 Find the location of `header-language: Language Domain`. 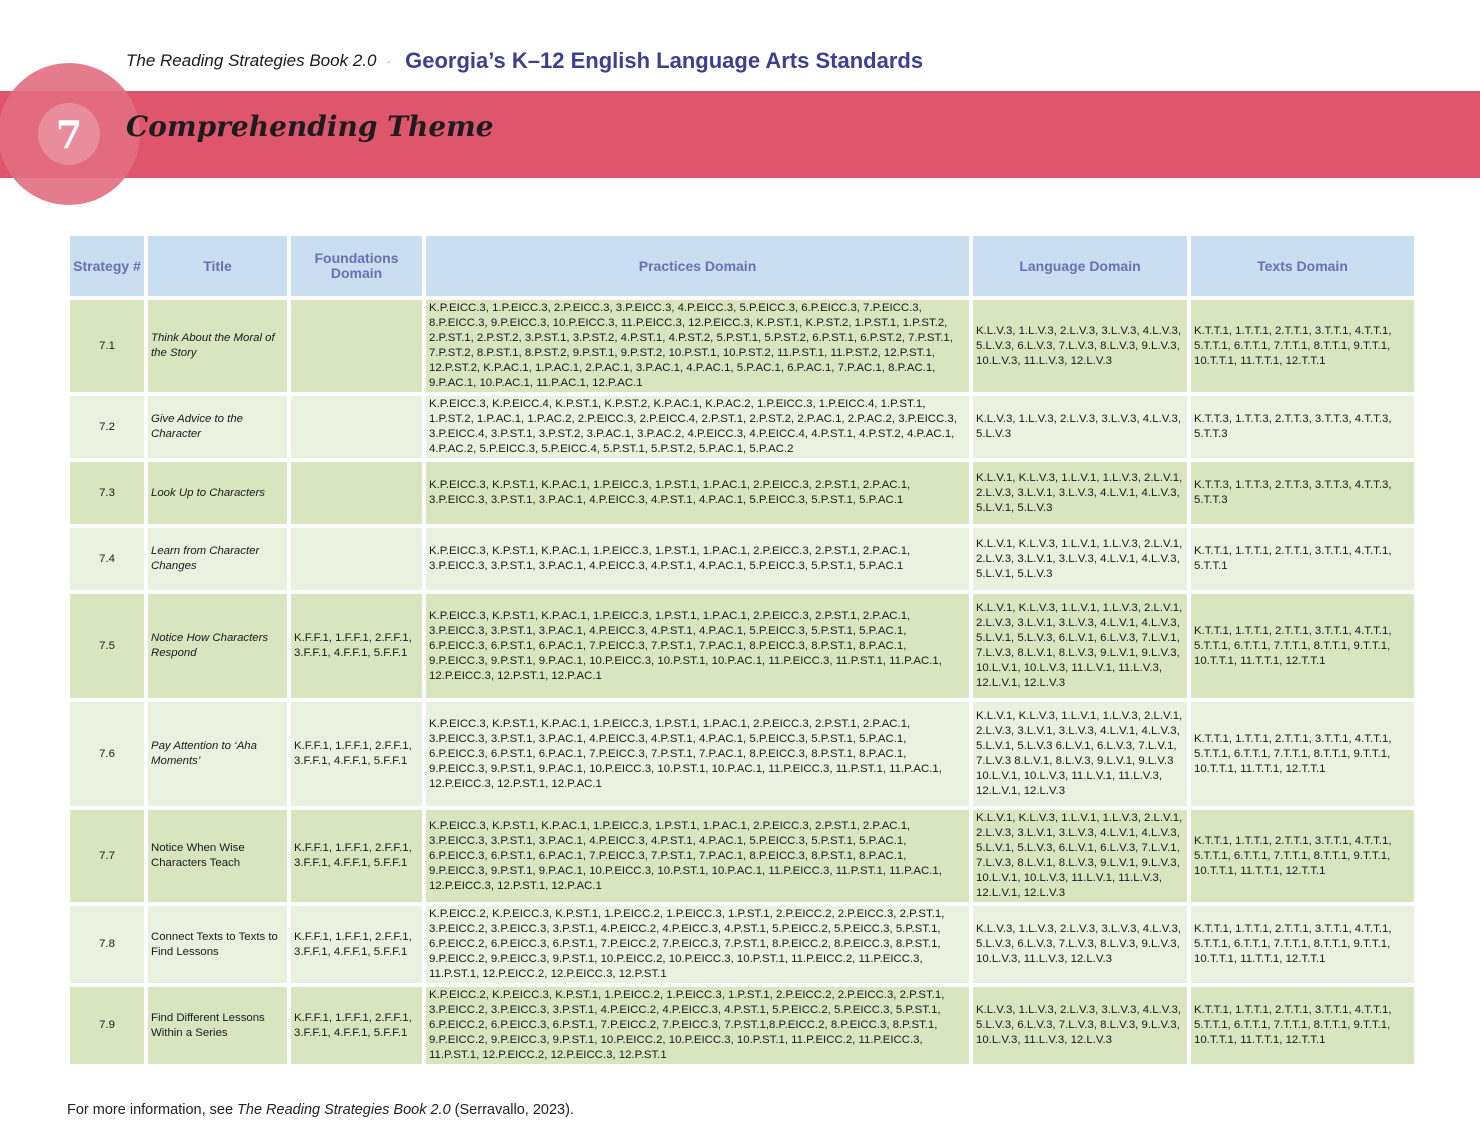

header-language: Language Domain is located at coordinates (1080, 266).